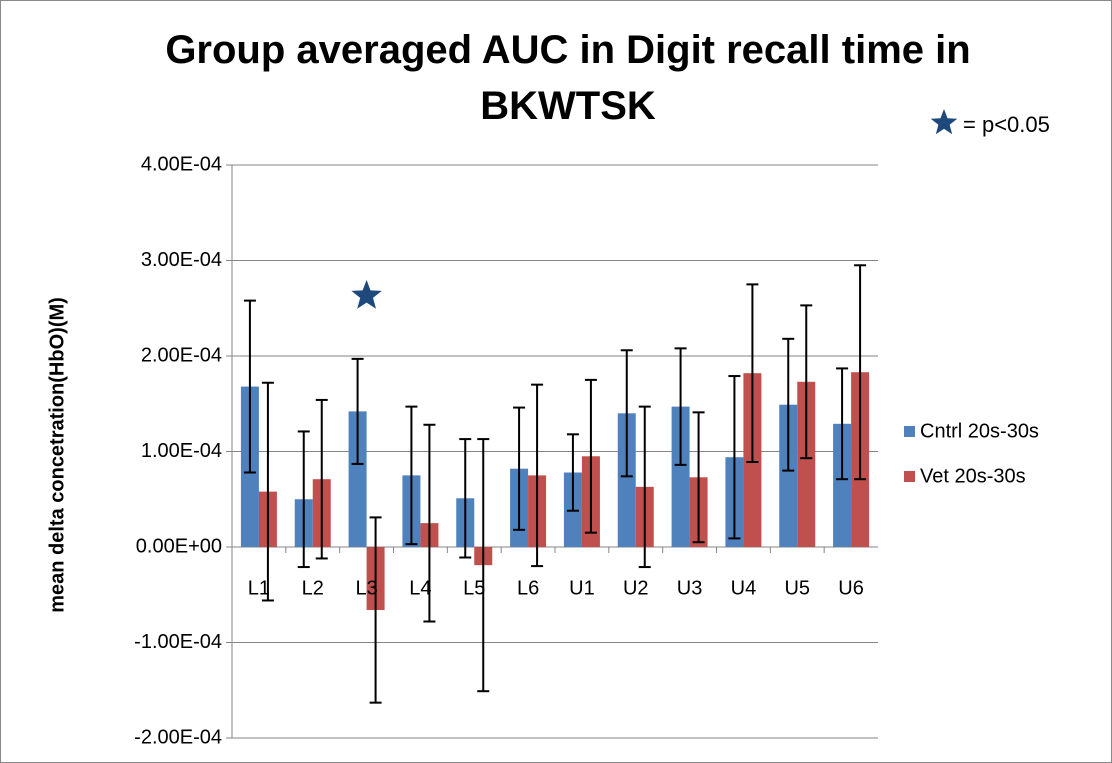 The image size is (1112, 763). I want to click on y-tick-label: 2.00E-04, so click(181, 355).